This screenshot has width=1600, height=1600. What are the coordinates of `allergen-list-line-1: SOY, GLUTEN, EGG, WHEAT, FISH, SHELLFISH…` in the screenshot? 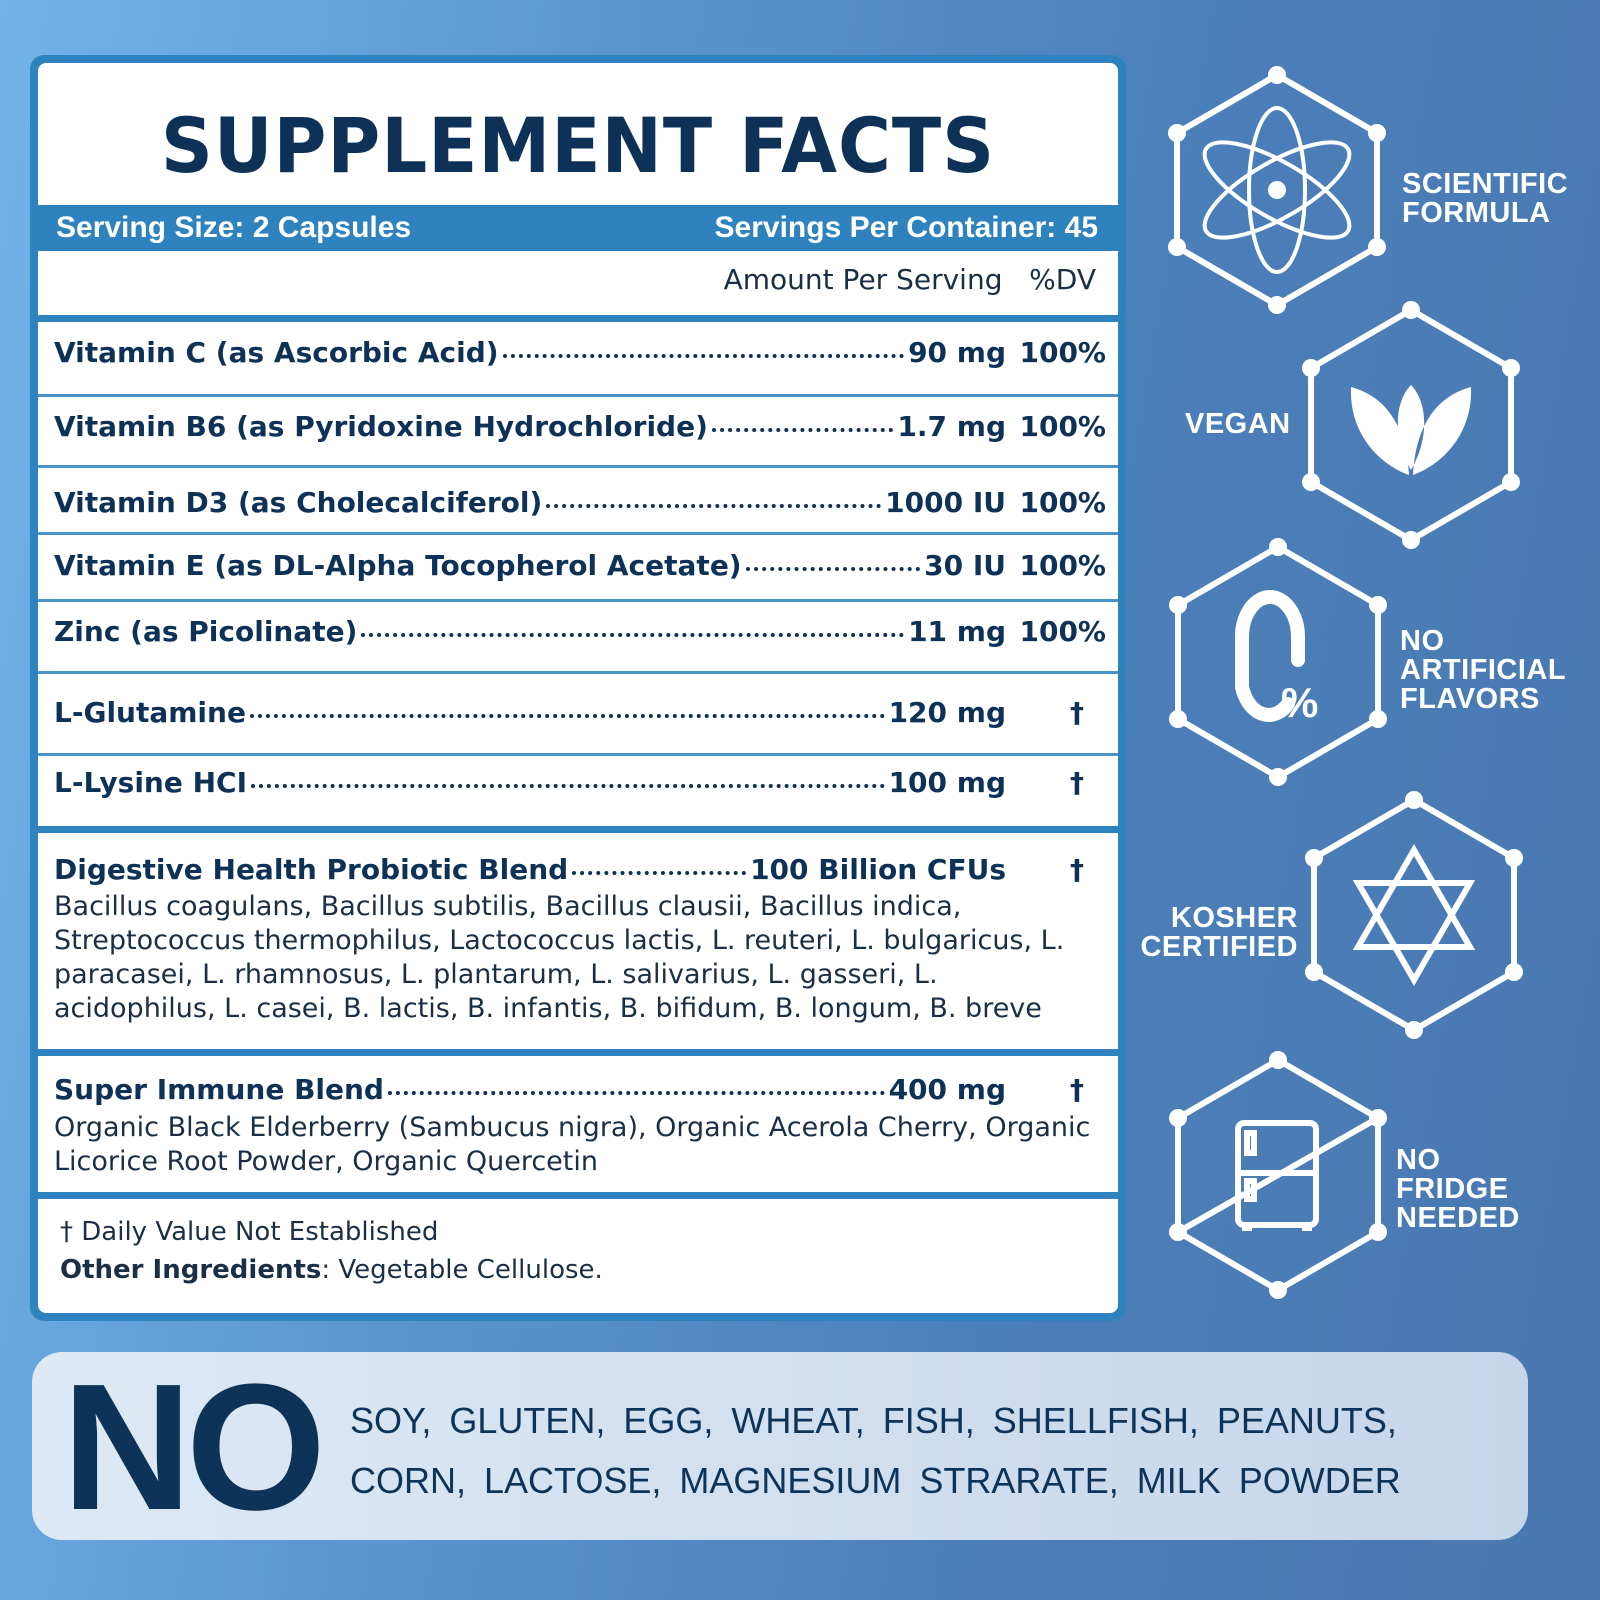 It's located at (873, 1420).